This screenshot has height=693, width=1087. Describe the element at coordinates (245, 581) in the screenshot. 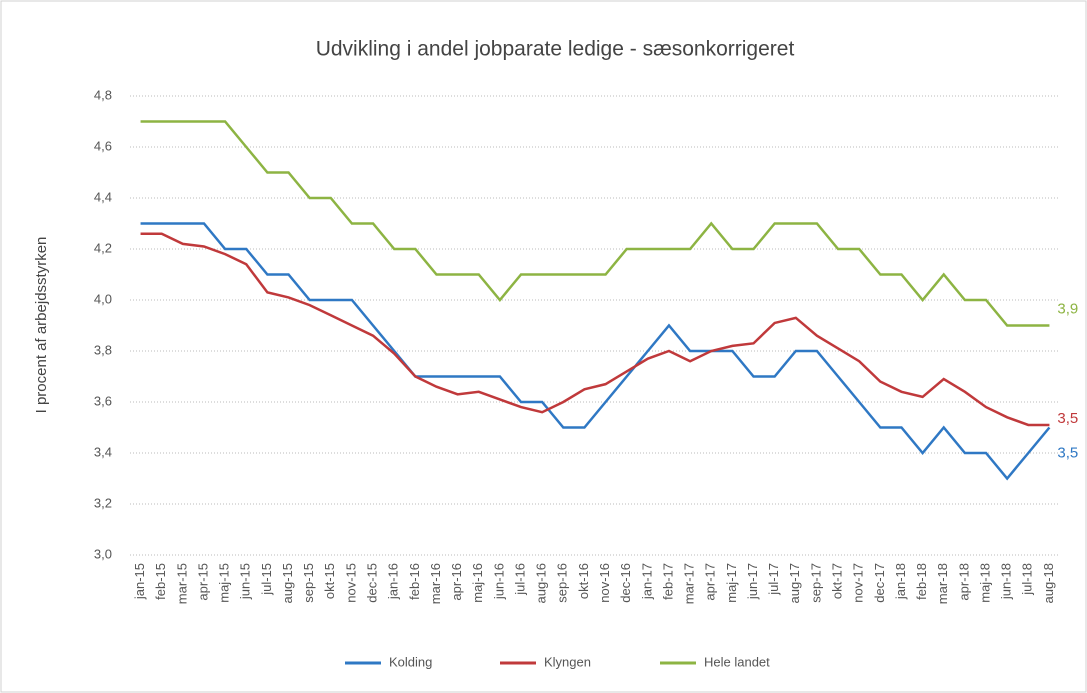

I see `x-tick-label: jun-15` at that location.